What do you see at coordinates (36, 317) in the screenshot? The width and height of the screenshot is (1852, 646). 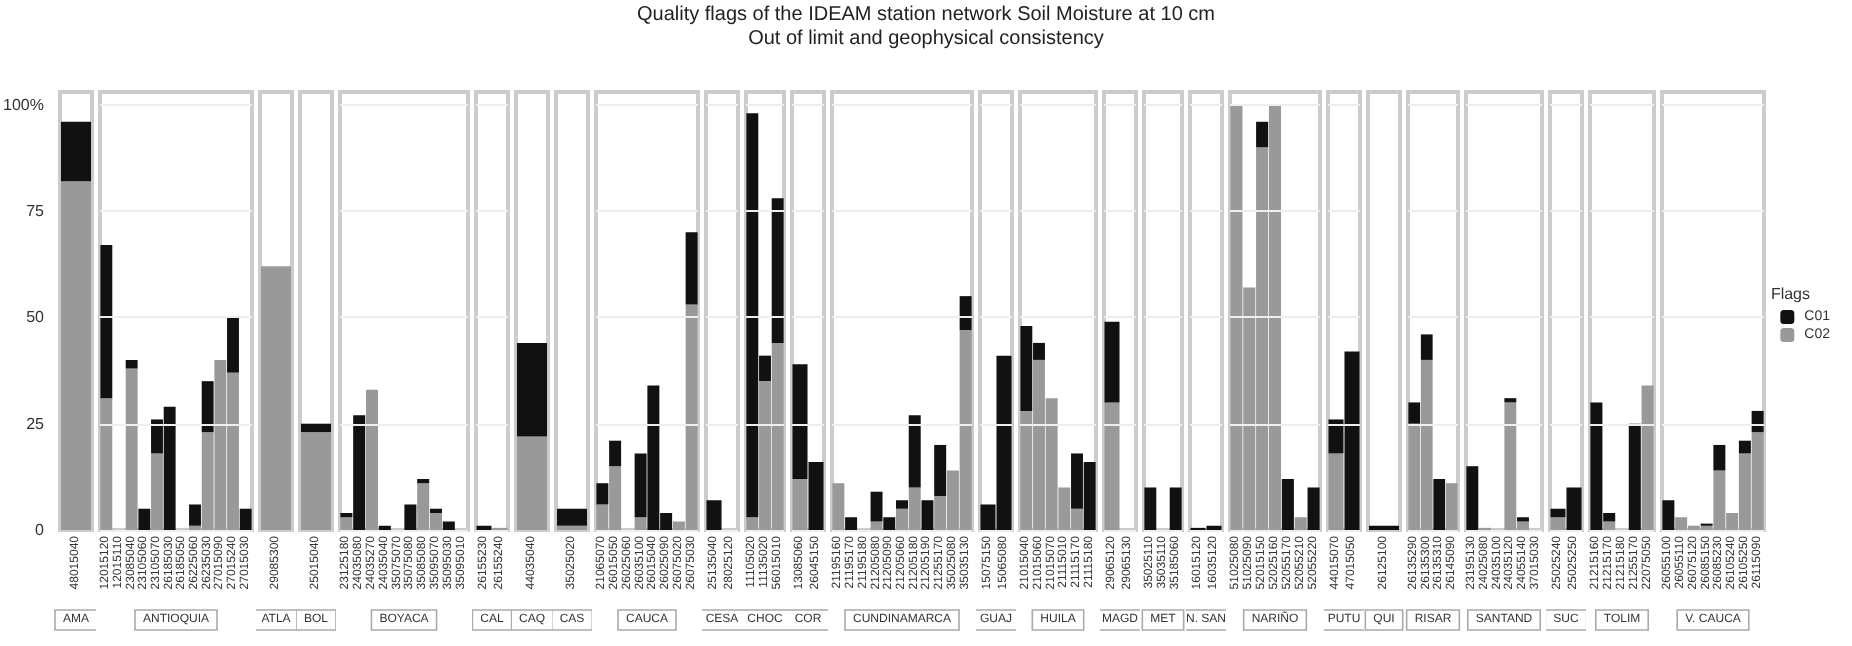 I see `y-tick-label: 50` at bounding box center [36, 317].